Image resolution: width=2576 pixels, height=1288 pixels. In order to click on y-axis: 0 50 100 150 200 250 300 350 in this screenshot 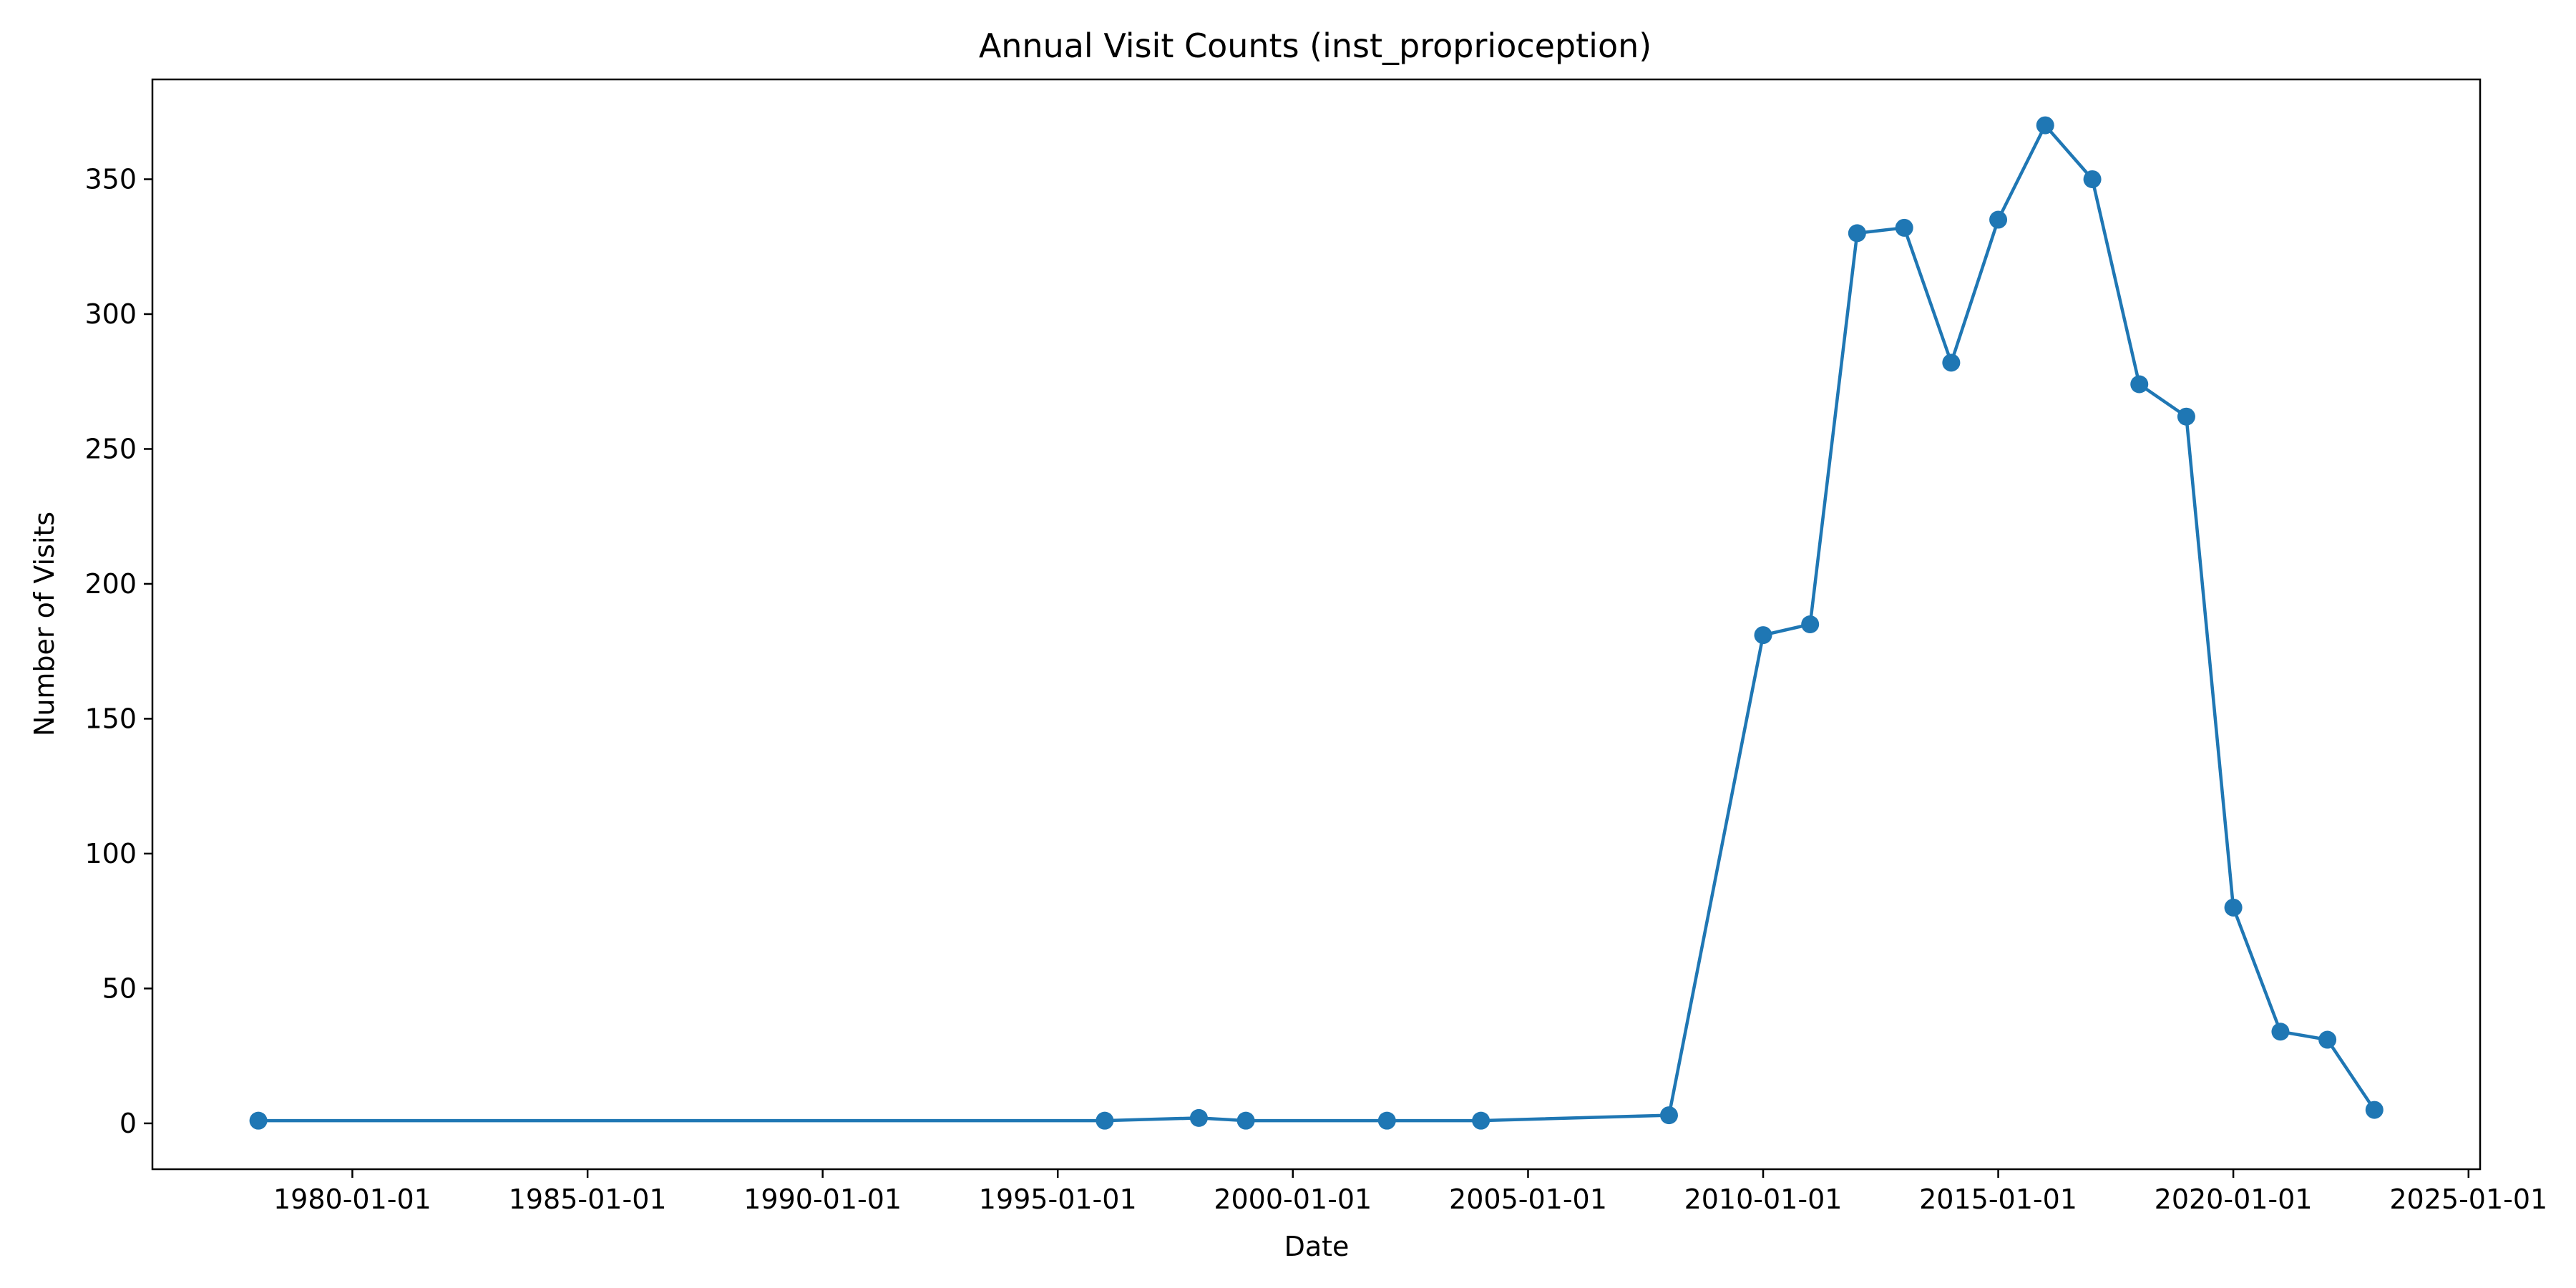, I will do `click(118, 651)`.